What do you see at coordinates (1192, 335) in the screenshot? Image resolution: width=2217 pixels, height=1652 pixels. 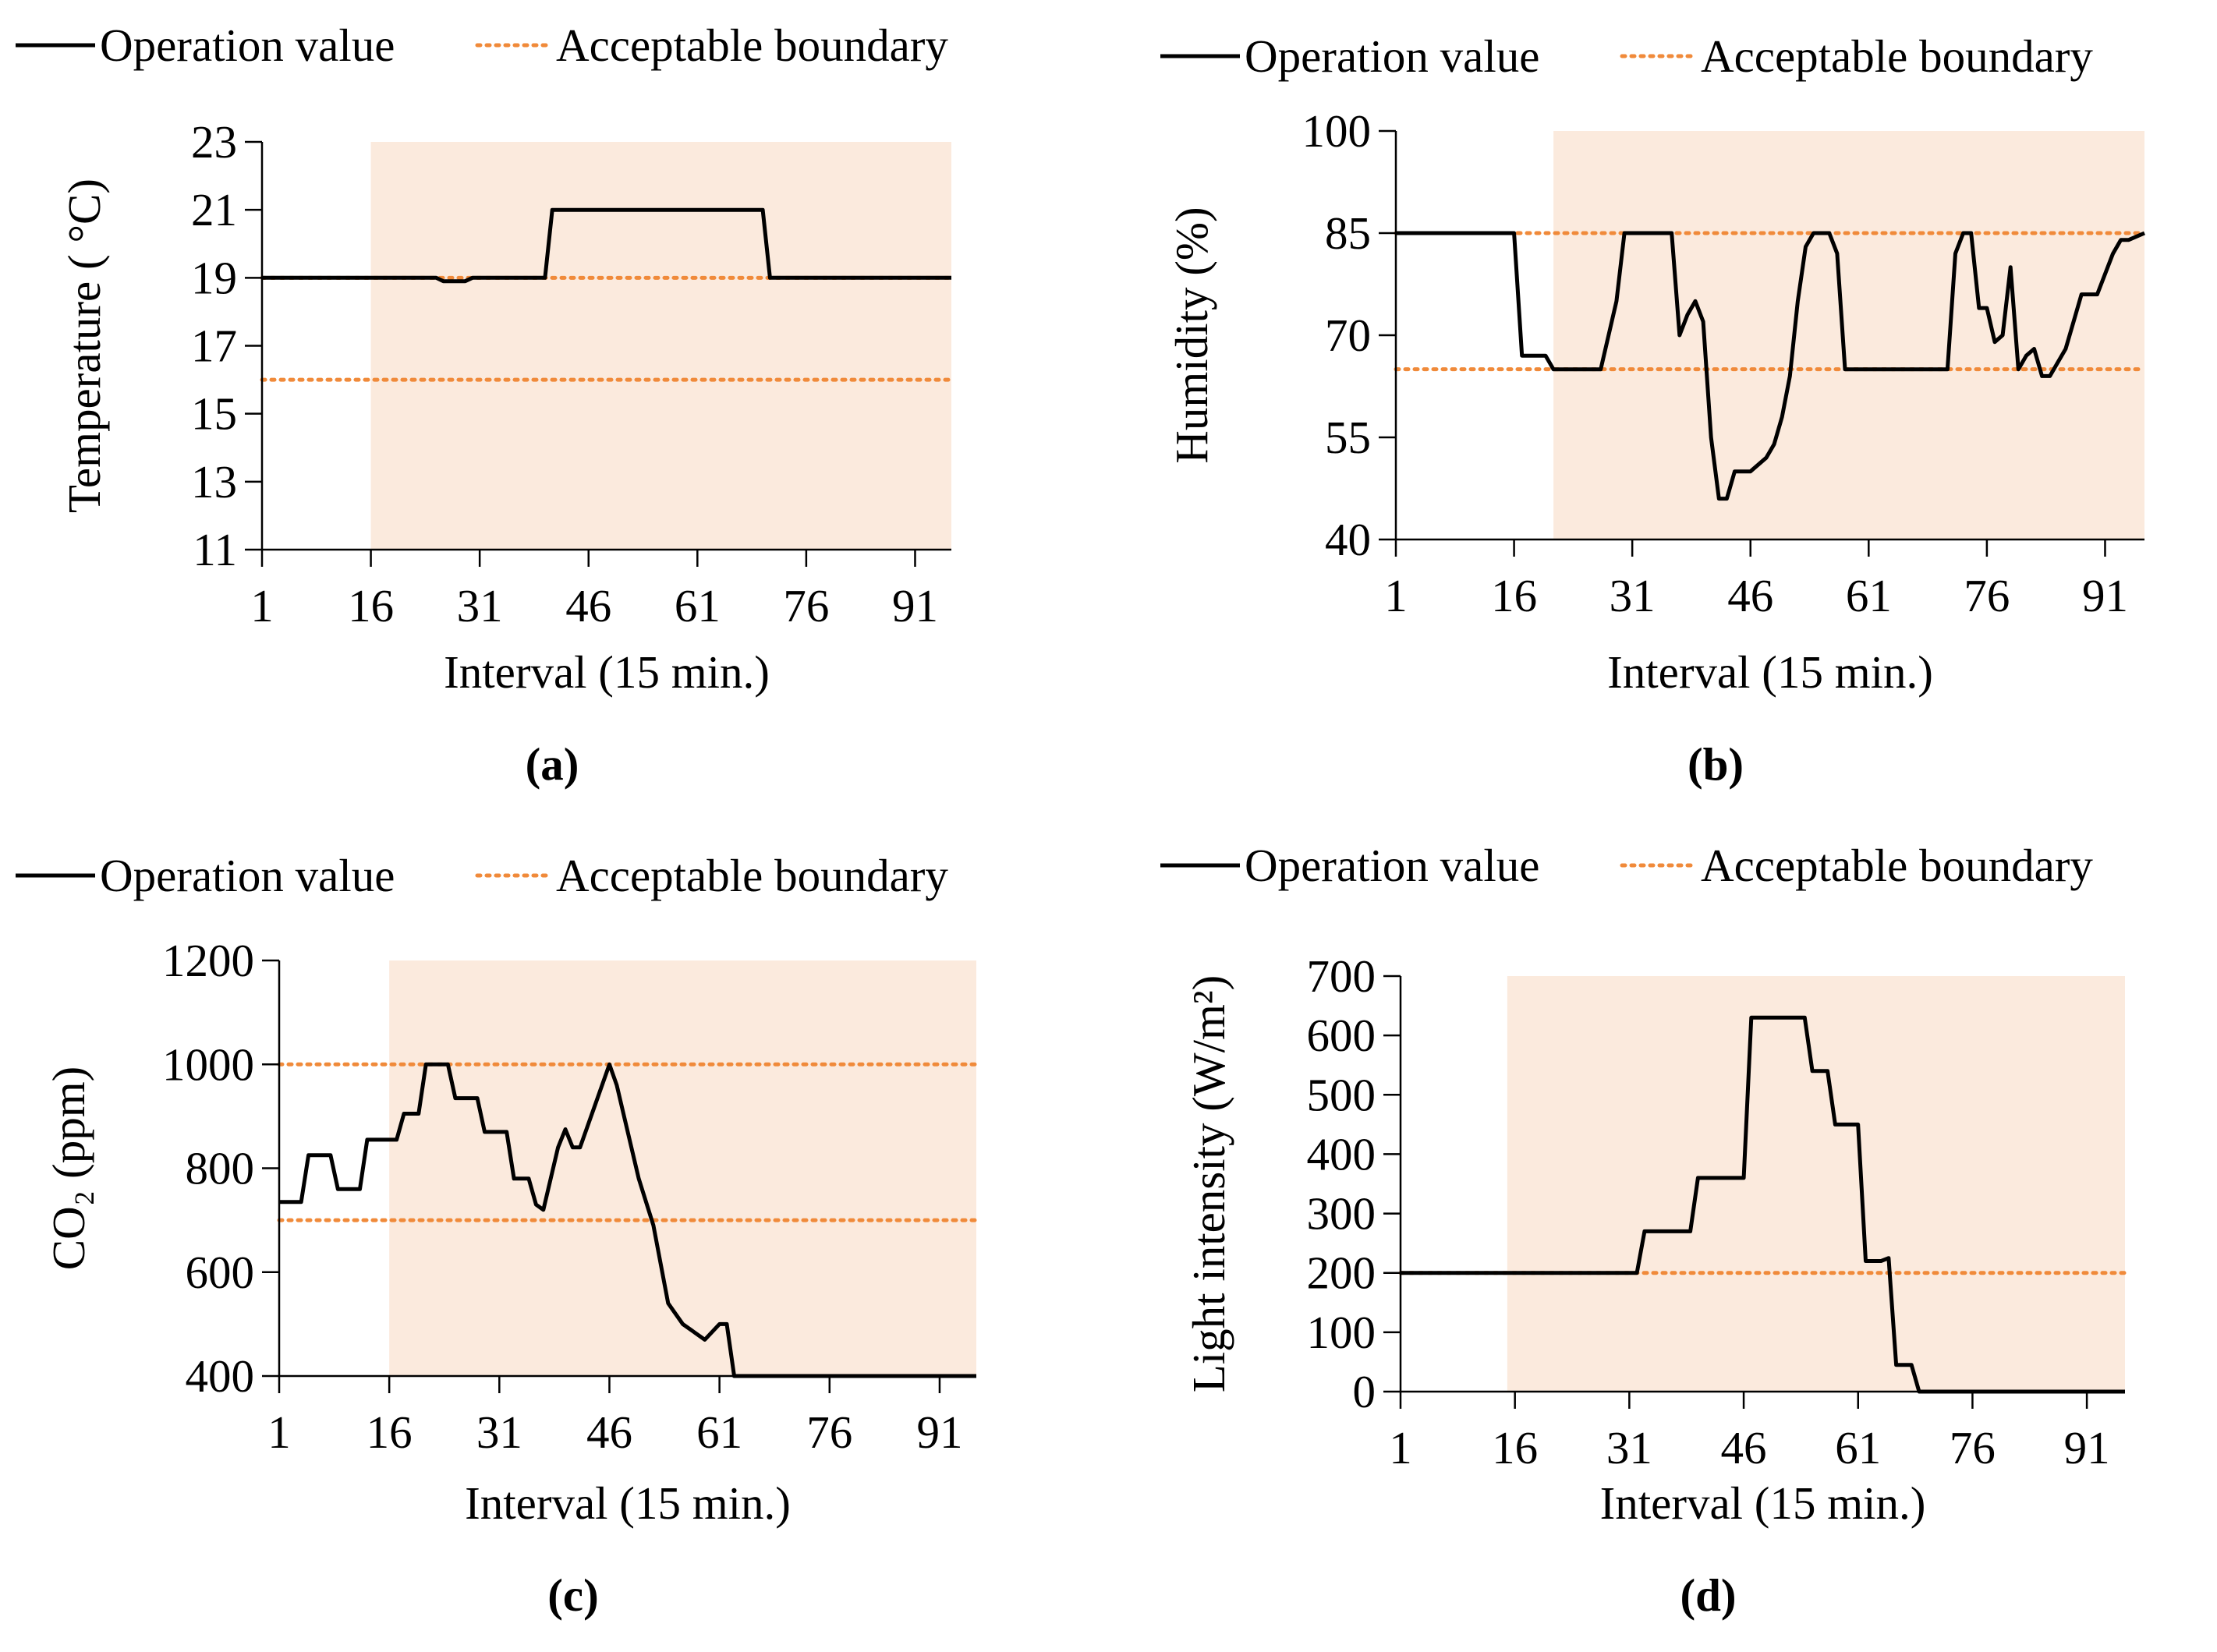 I see `y-axis-label: Humidity (%)` at bounding box center [1192, 335].